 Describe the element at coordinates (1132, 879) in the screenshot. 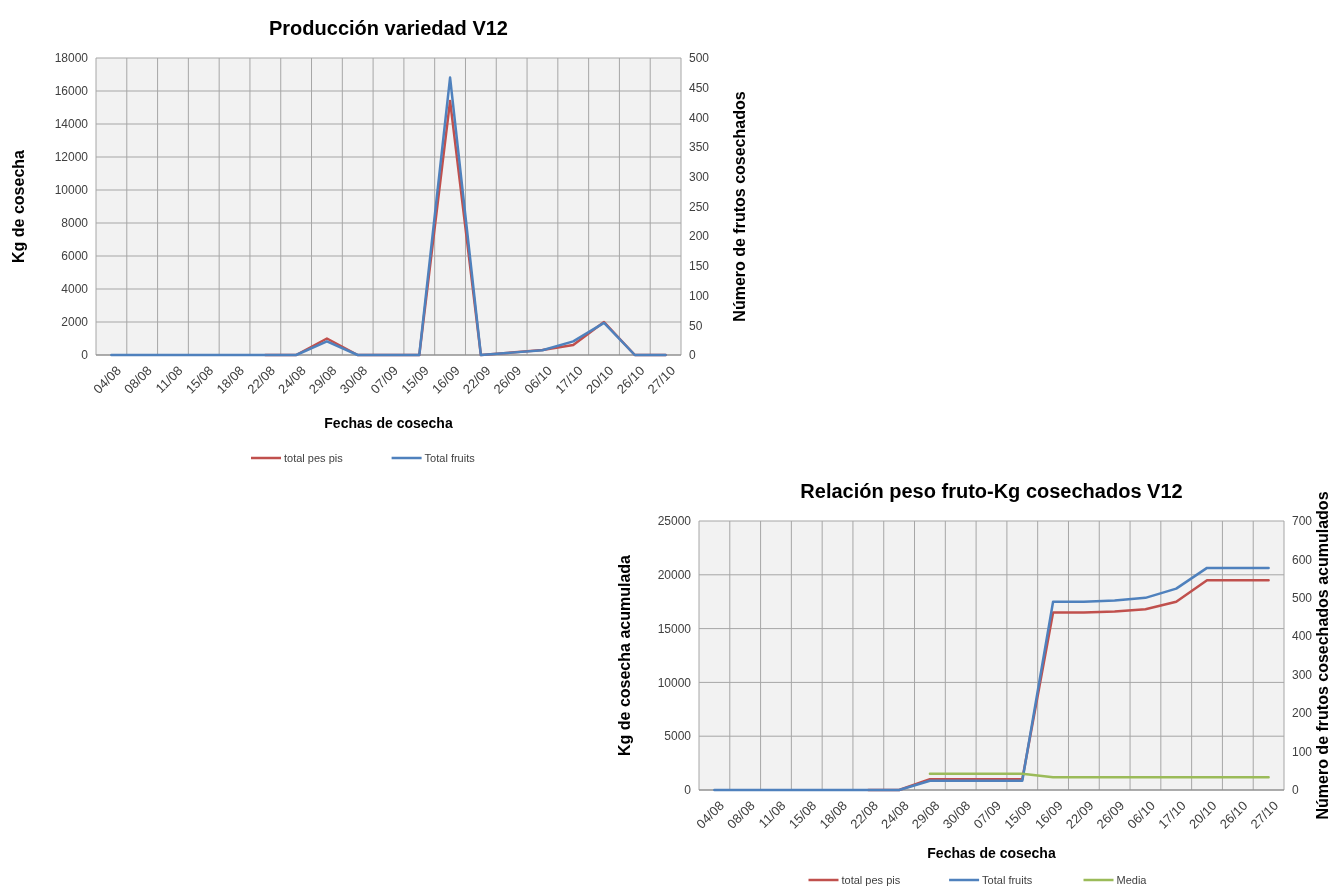

I see `legend-label: Media` at that location.